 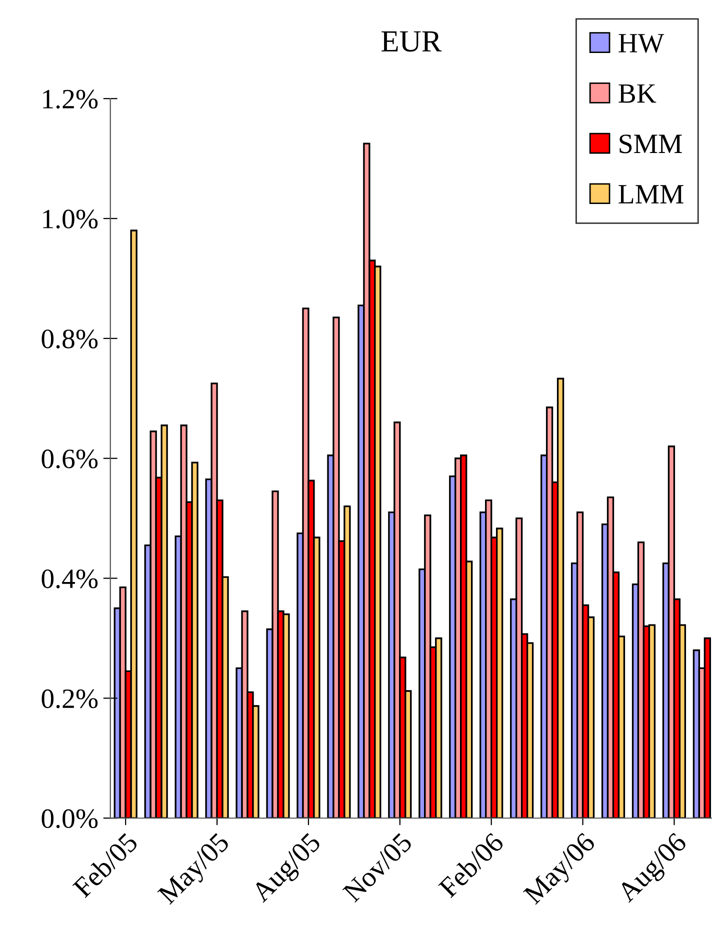 I want to click on legend-label: BK, so click(x=637, y=93).